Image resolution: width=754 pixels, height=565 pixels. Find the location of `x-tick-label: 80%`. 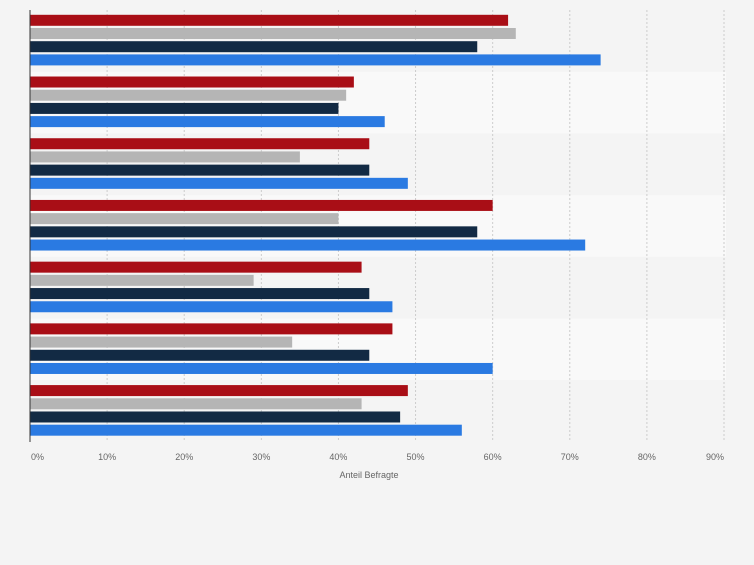

x-tick-label: 80% is located at coordinates (647, 457).